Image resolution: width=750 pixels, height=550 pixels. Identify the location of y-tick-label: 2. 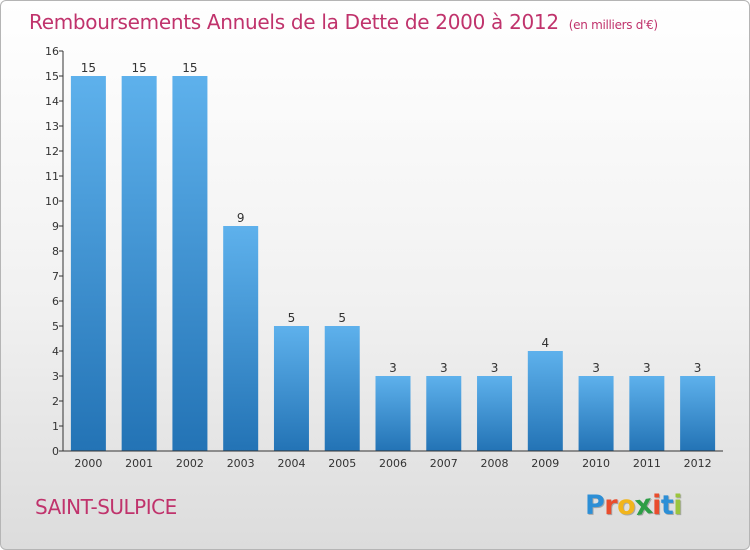
(55, 401).